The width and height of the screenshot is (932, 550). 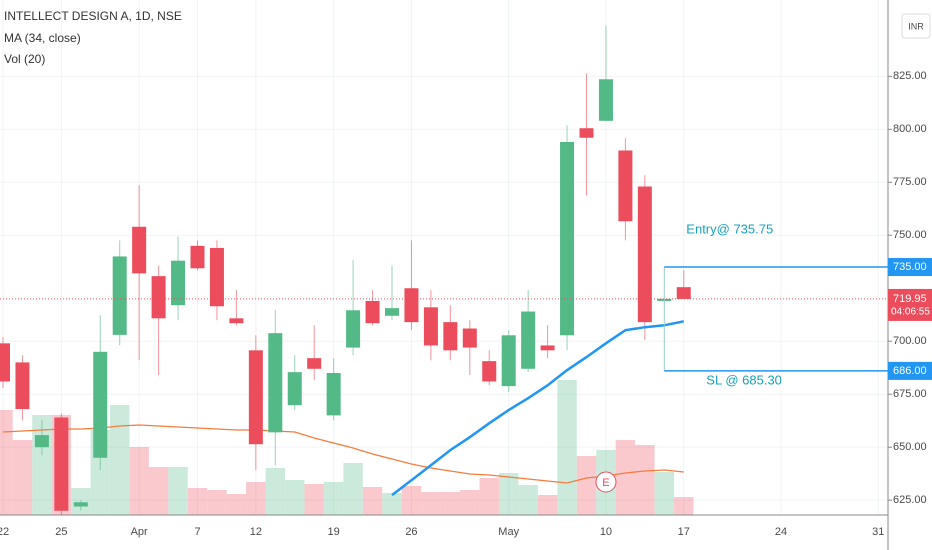 What do you see at coordinates (910, 182) in the screenshot?
I see `y-tick-label: 775.00` at bounding box center [910, 182].